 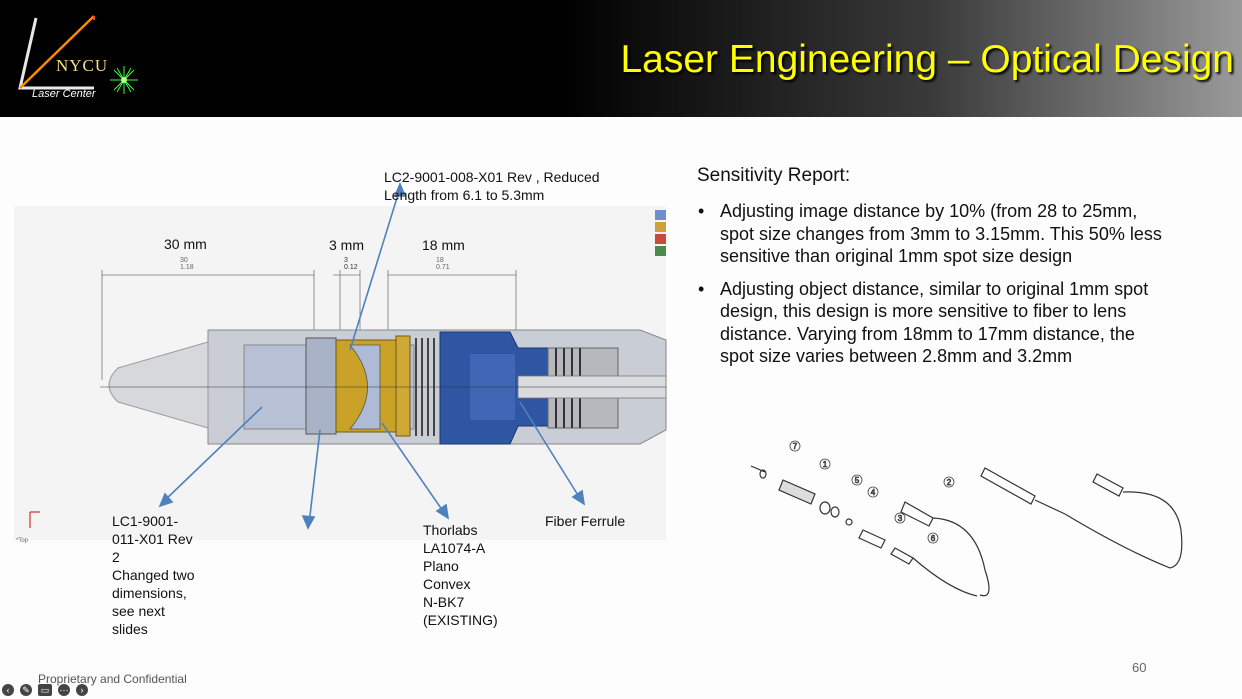 I want to click on dim-30mm-small: 30 1.18, so click(x=187, y=264).